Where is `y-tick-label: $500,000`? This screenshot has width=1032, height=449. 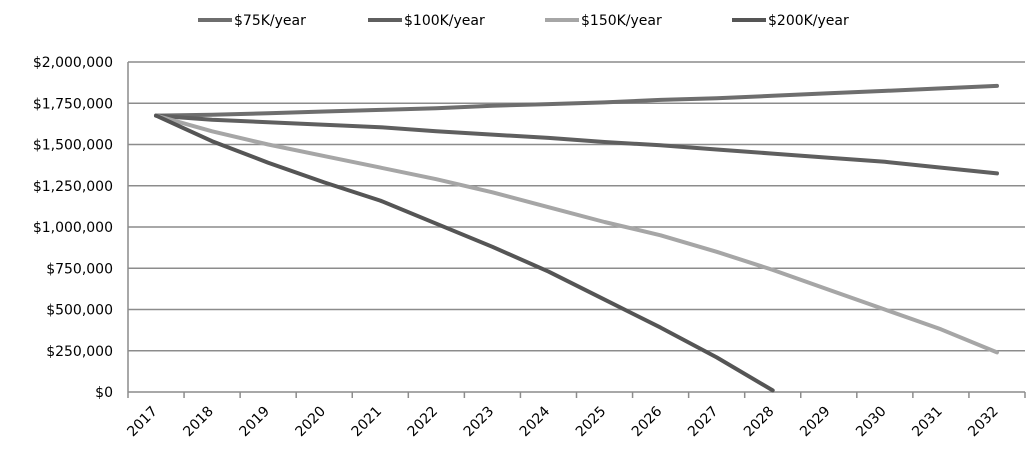 y-tick-label: $500,000 is located at coordinates (79, 311).